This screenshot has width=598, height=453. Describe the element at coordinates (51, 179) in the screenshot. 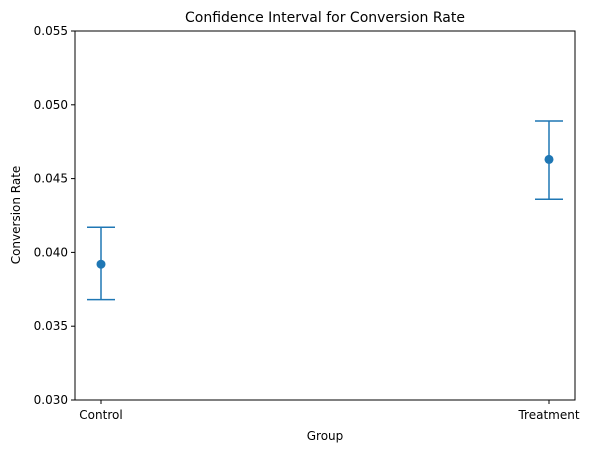

I see `y-tick-label: 0.045` at that location.